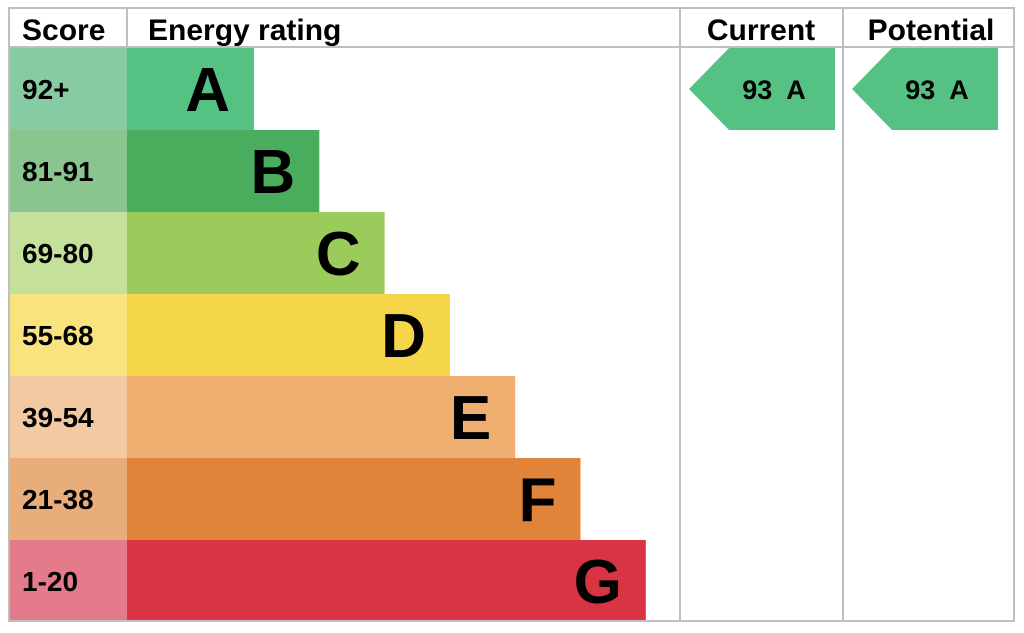 The image size is (1024, 633). What do you see at coordinates (288, 335) in the screenshot?
I see `rating-bar-d` at bounding box center [288, 335].